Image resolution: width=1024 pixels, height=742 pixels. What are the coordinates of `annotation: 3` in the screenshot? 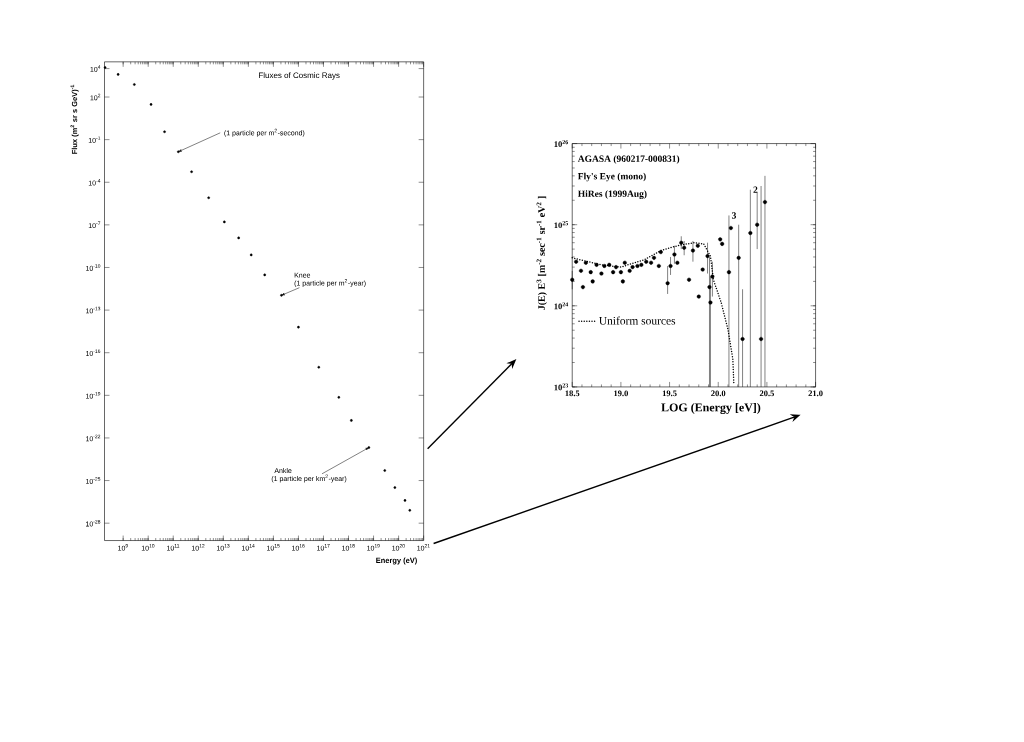 It's located at (734, 215).